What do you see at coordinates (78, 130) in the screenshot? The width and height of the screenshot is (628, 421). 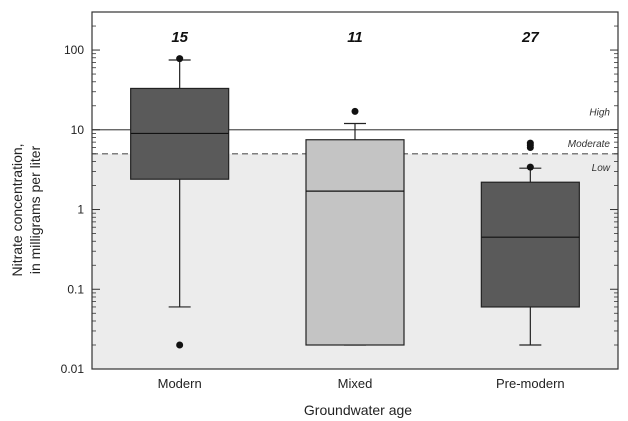 I see `y-tick-label: 10` at bounding box center [78, 130].